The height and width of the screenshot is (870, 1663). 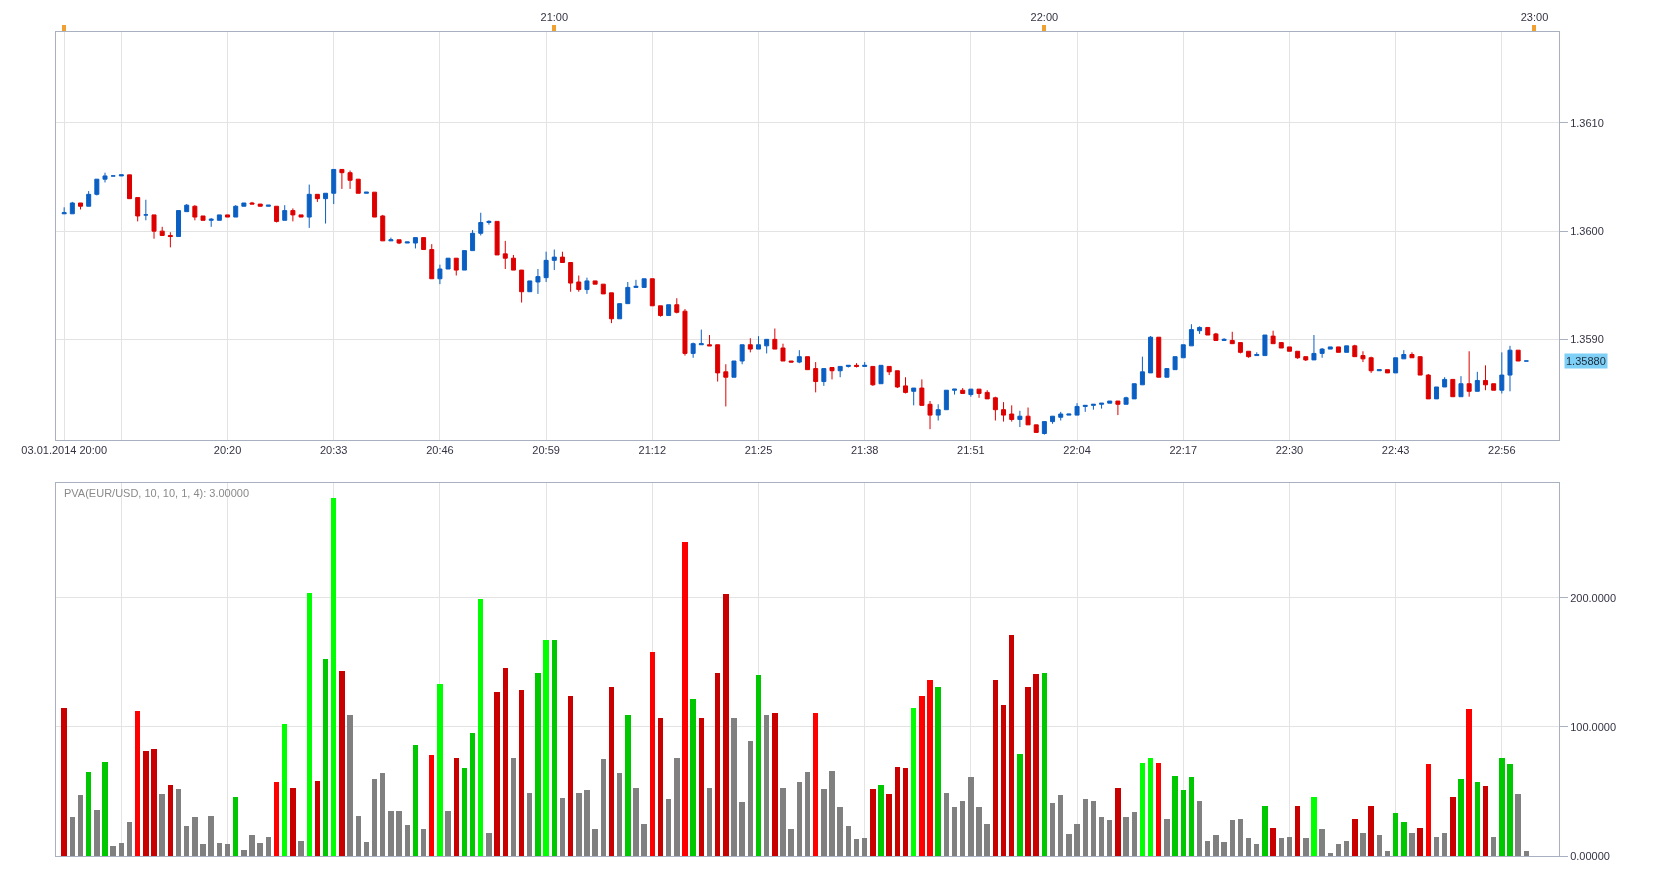 I want to click on x-tick-label: 21:25, so click(x=758, y=450).